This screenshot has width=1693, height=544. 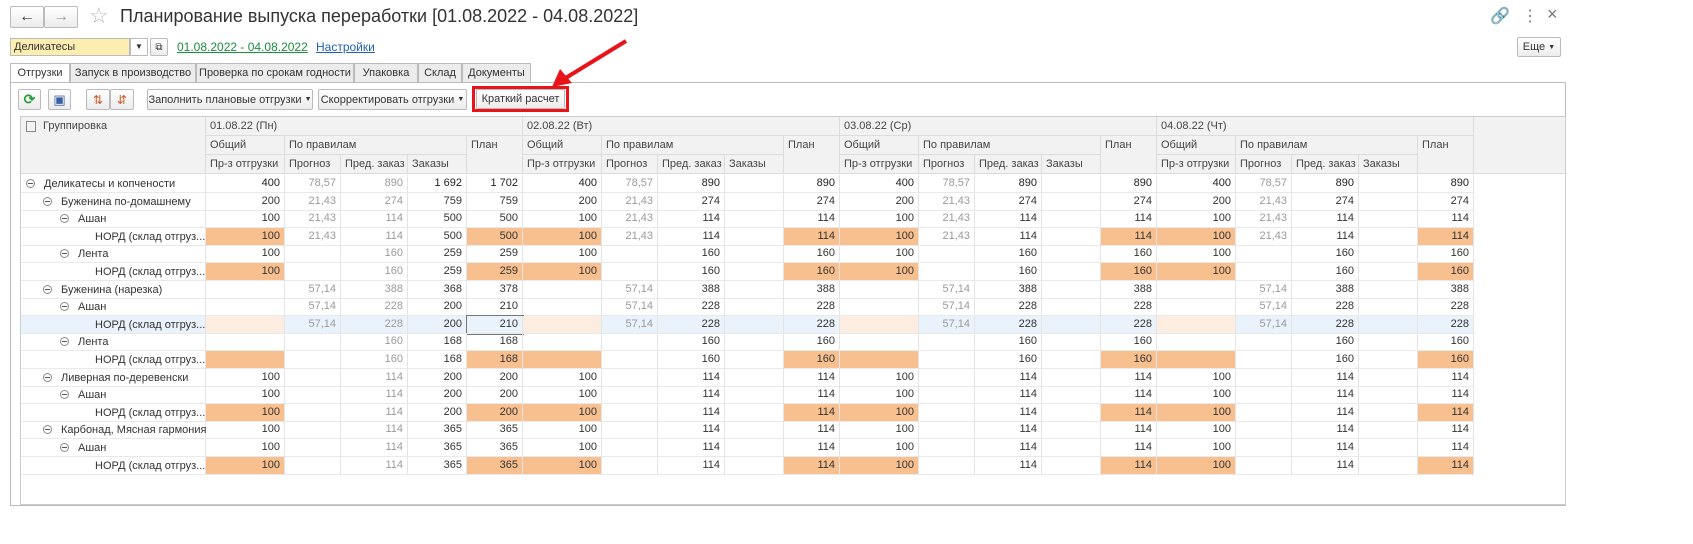 What do you see at coordinates (1008, 164) in the screenshot?
I see `sub-header: Пред. заказ` at bounding box center [1008, 164].